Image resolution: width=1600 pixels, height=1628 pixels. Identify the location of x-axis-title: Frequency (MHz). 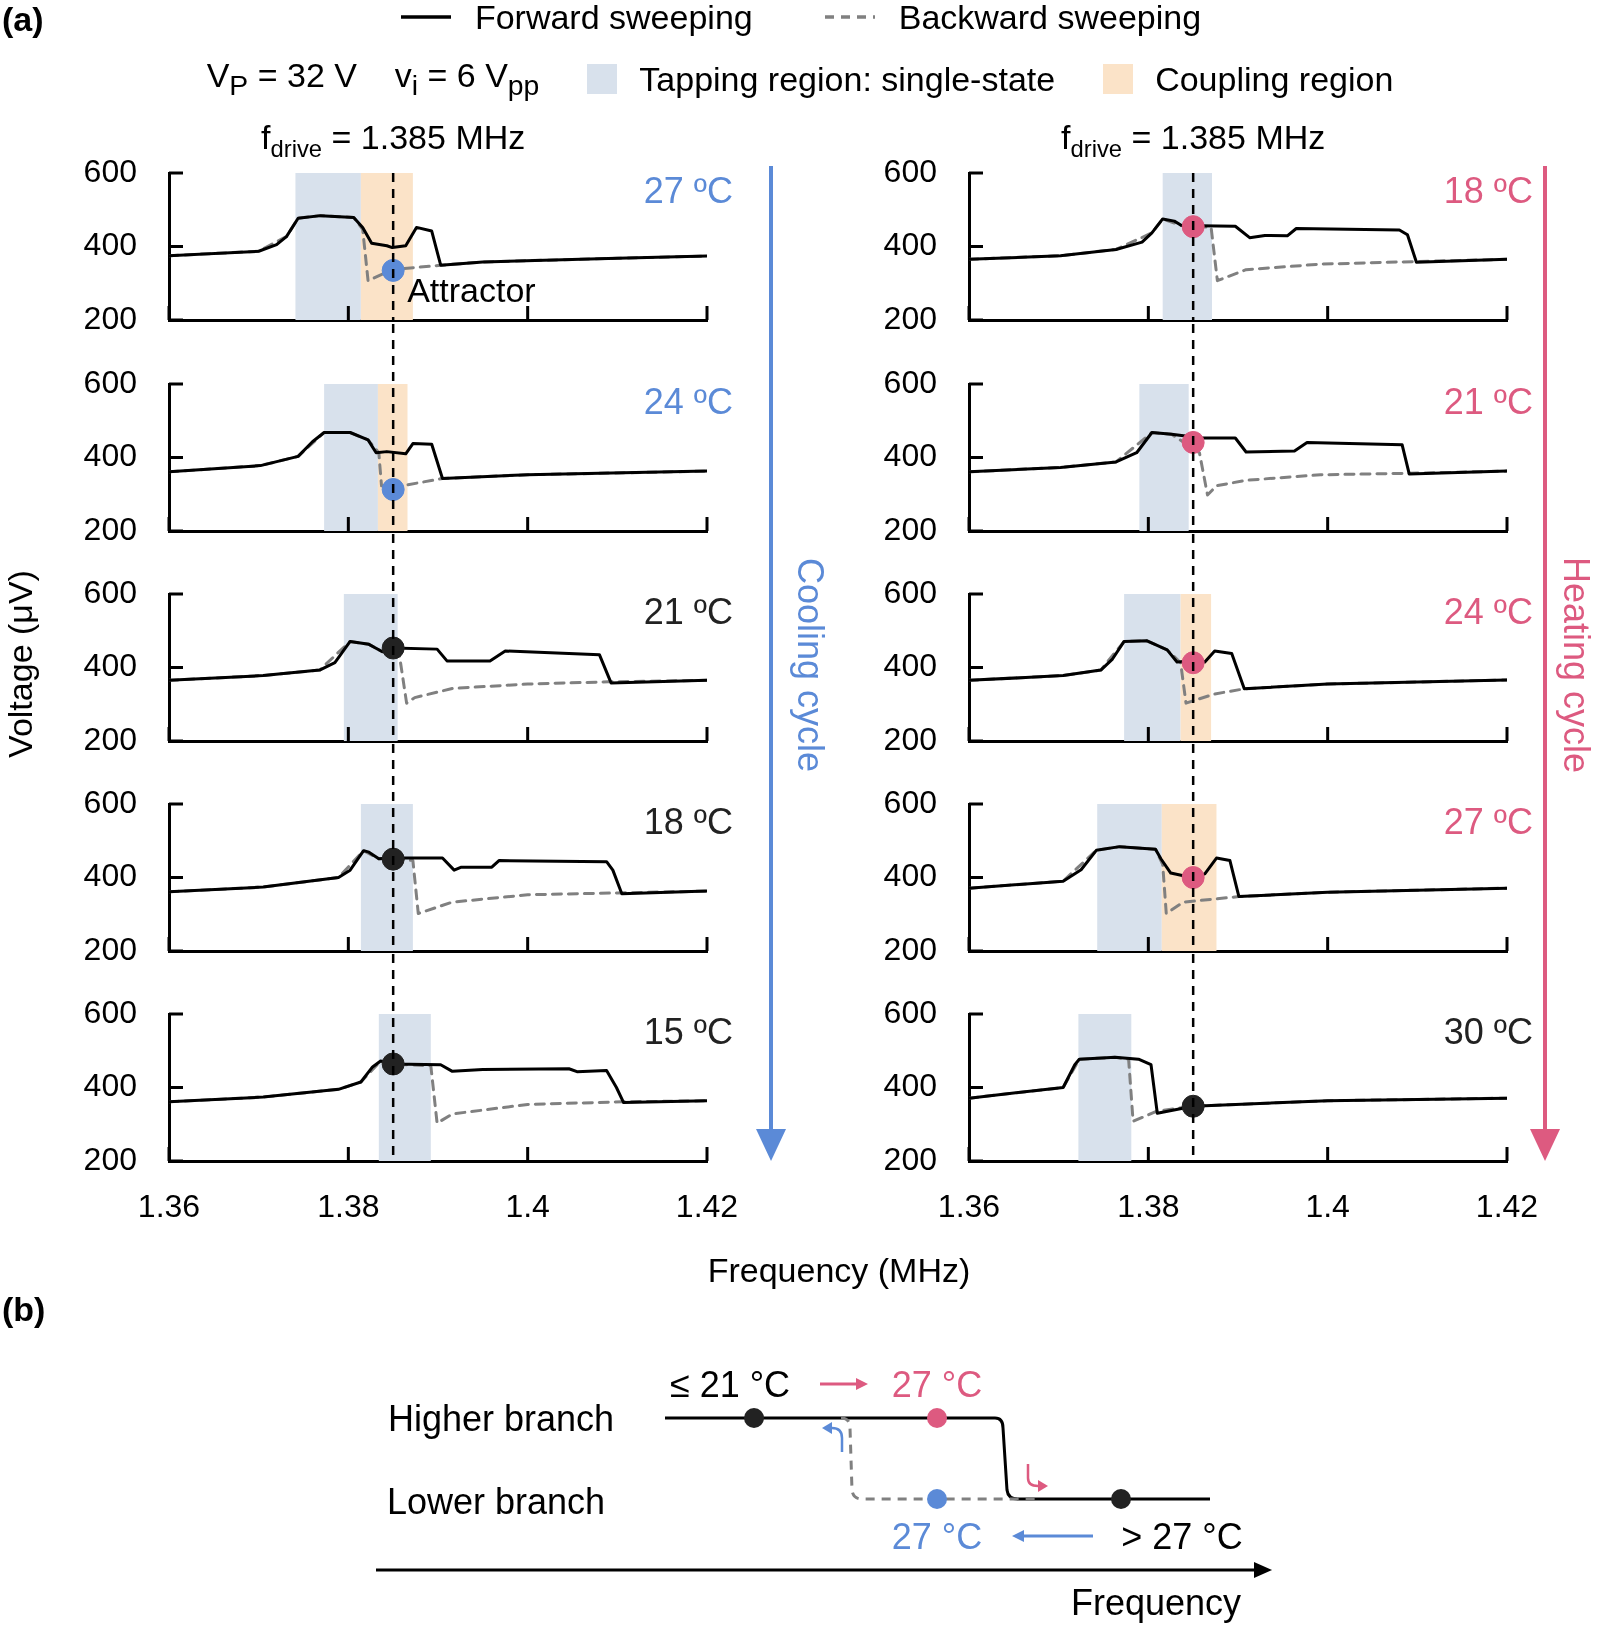
(839, 1270).